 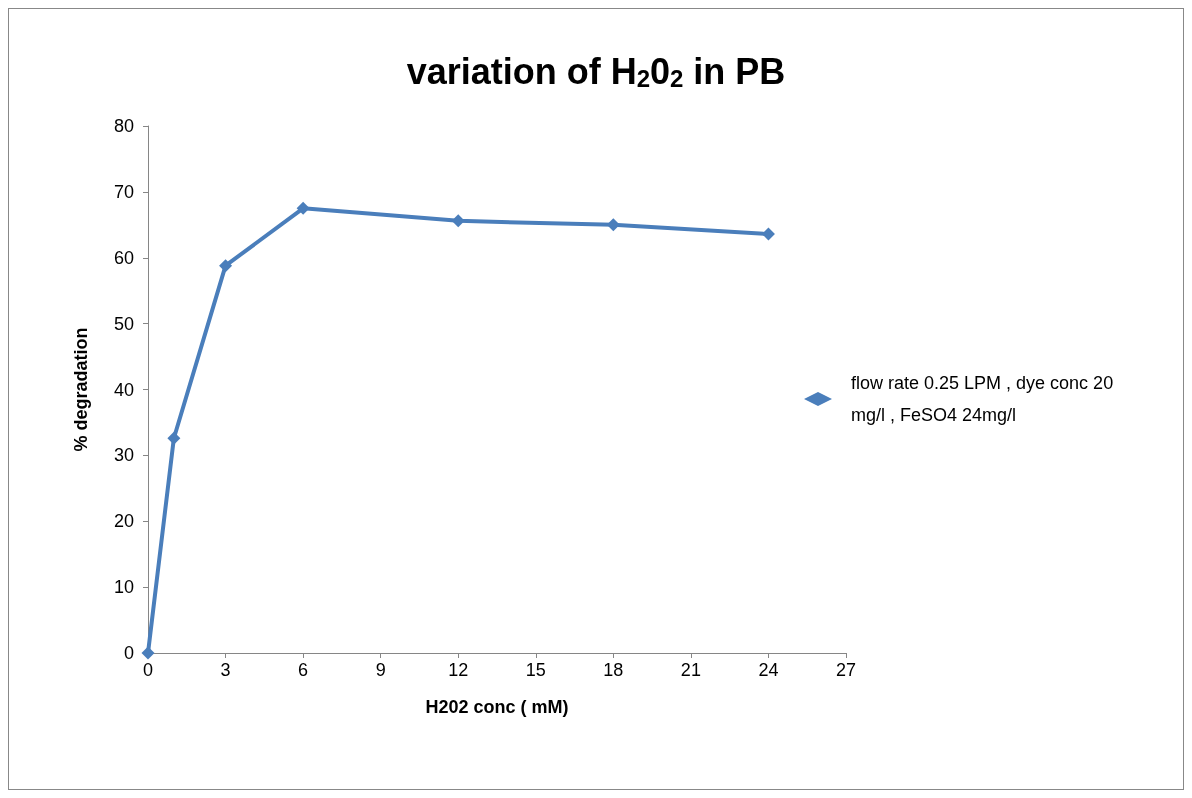 I want to click on x-tick-label: 9, so click(x=380, y=670).